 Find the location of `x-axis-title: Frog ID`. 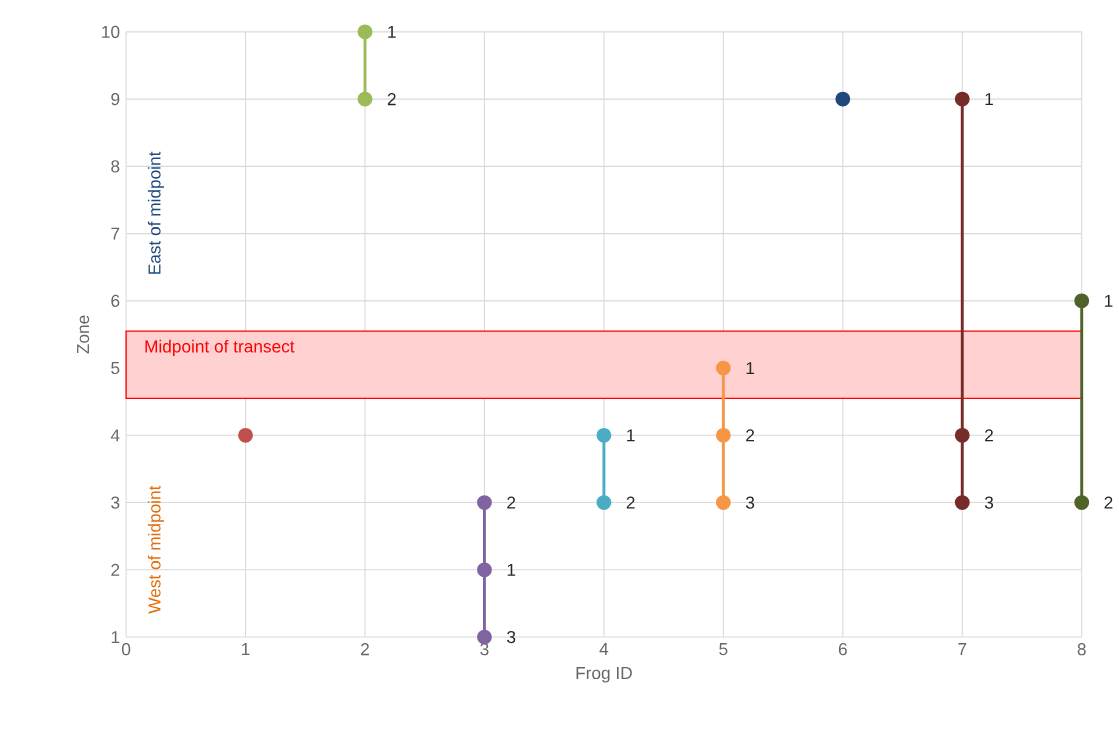

x-axis-title: Frog ID is located at coordinates (604, 675).